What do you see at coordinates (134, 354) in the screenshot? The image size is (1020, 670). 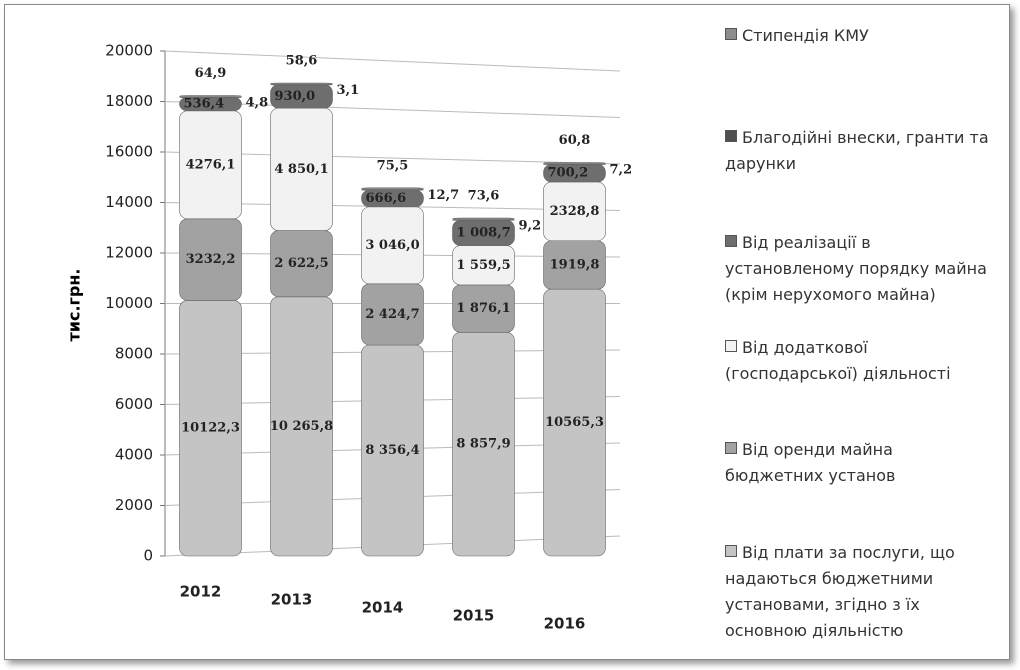 I see `y-tick-label: 8000` at bounding box center [134, 354].